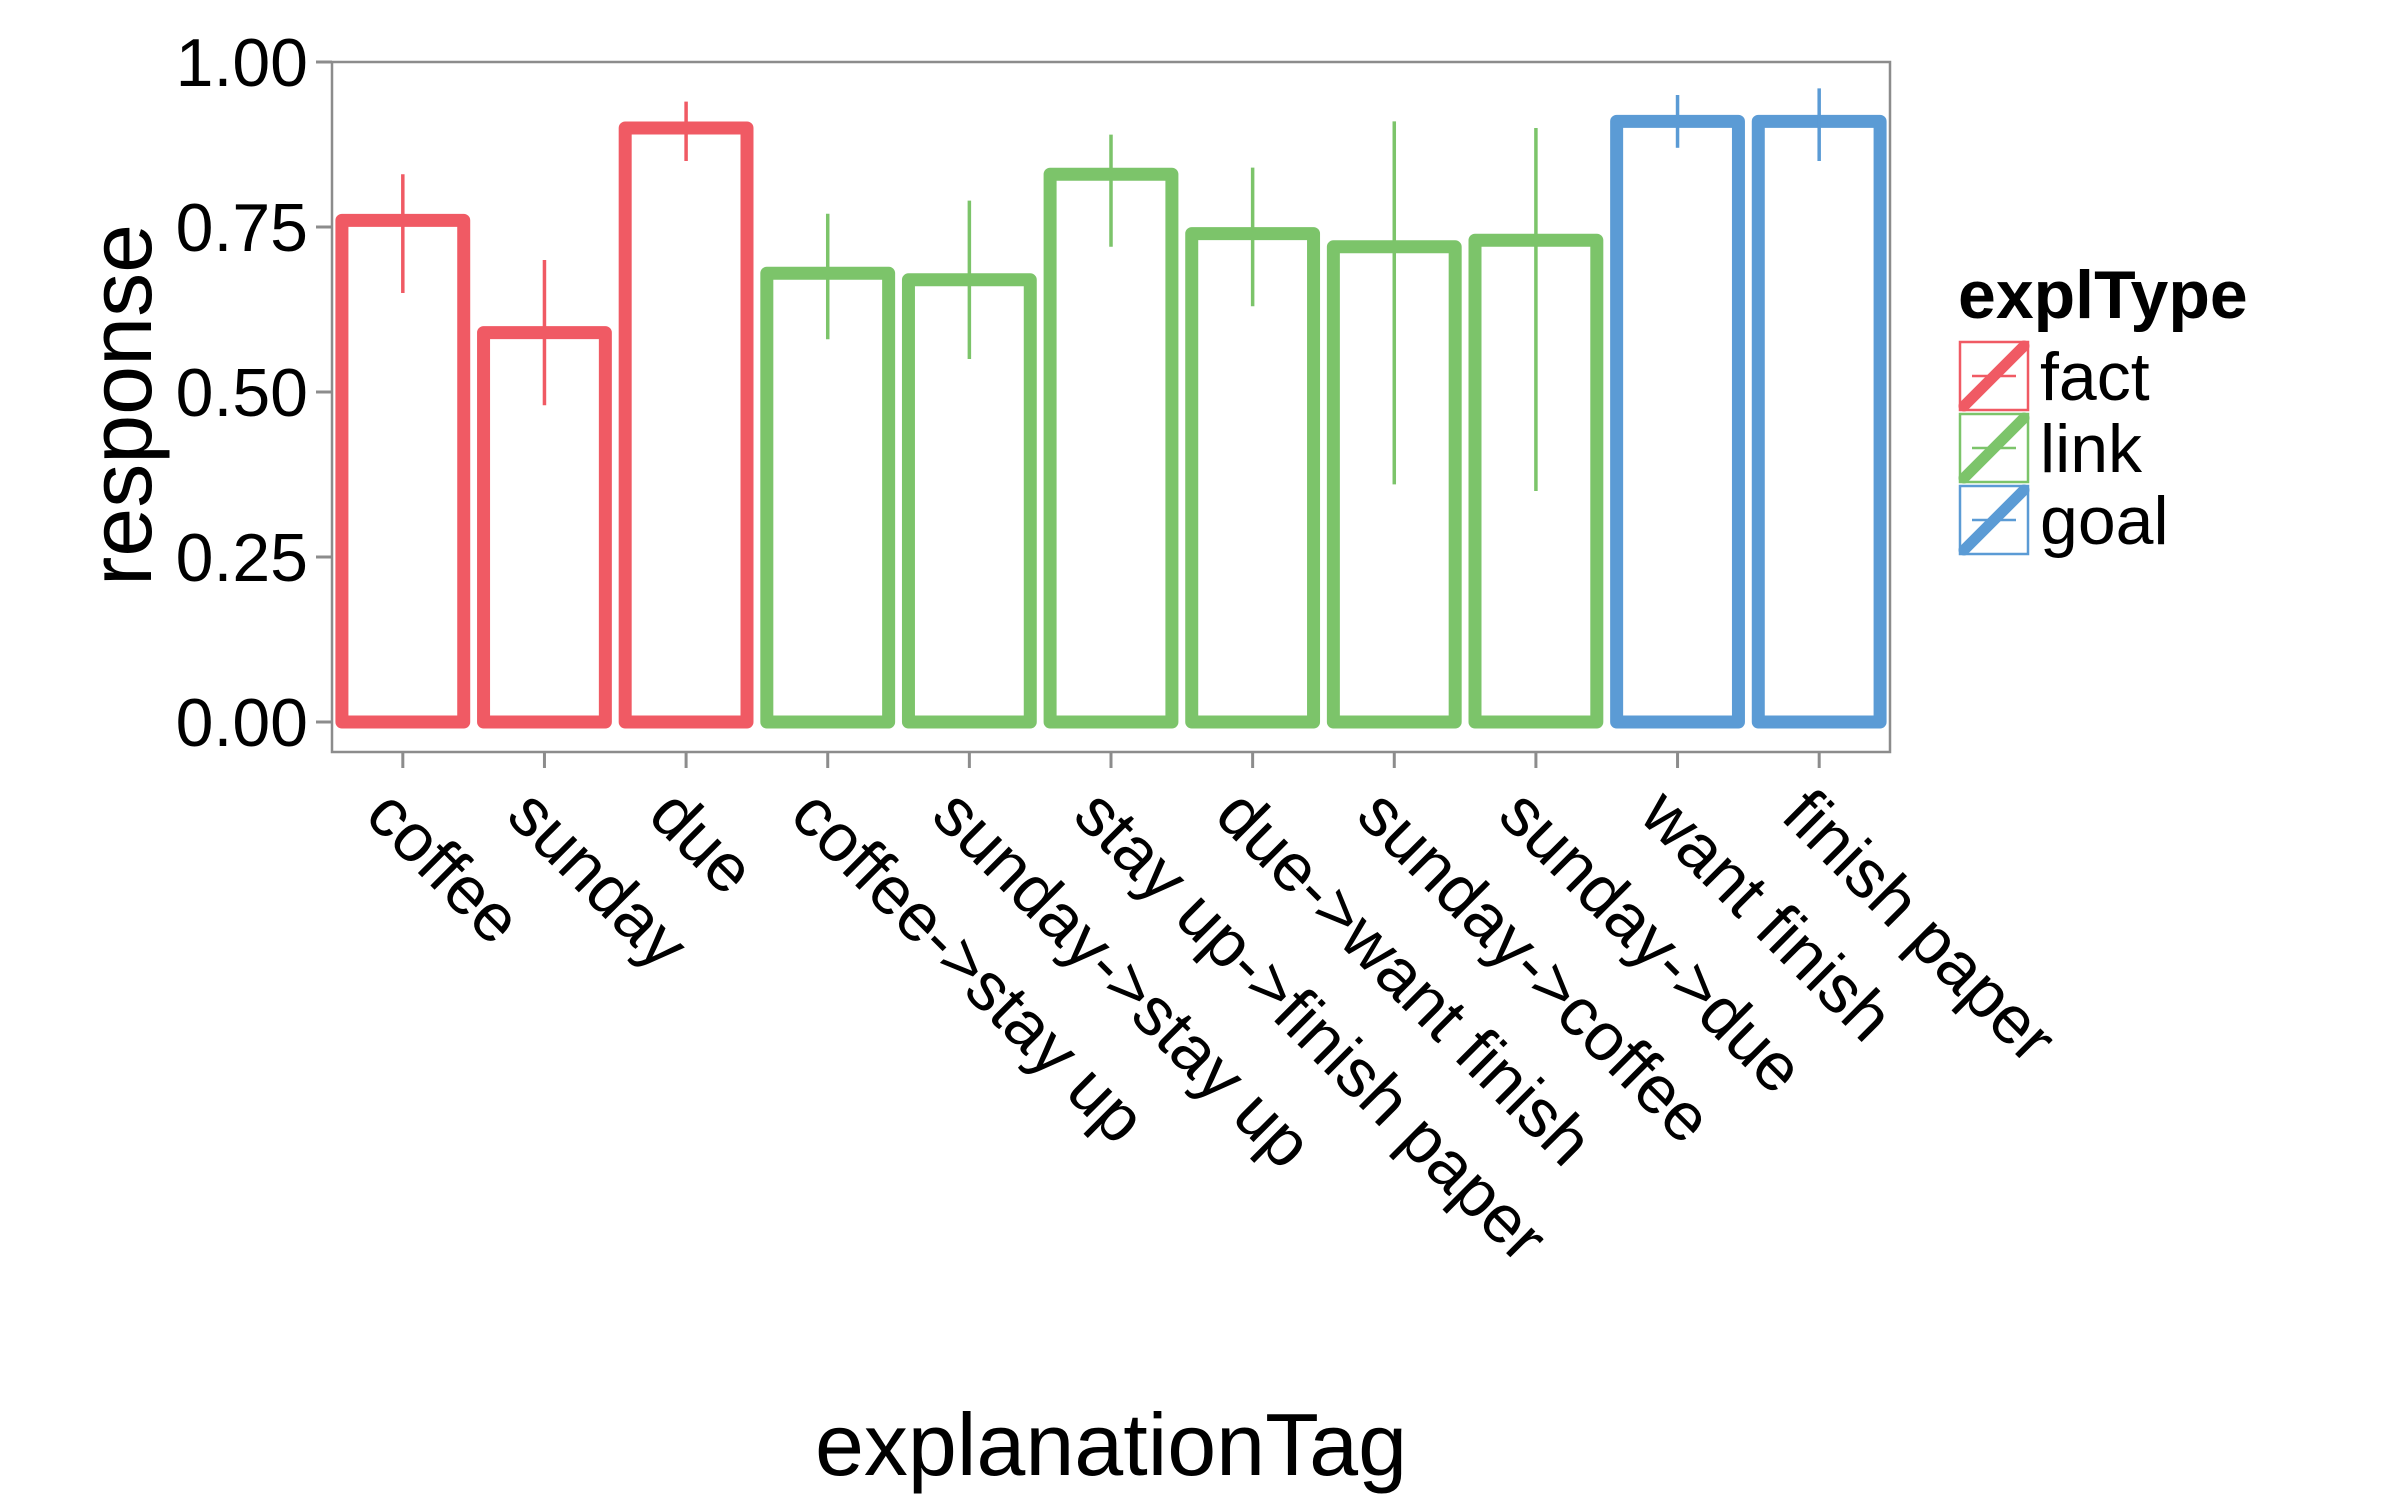  What do you see at coordinates (2091, 449) in the screenshot?
I see `legend-label-link: link` at bounding box center [2091, 449].